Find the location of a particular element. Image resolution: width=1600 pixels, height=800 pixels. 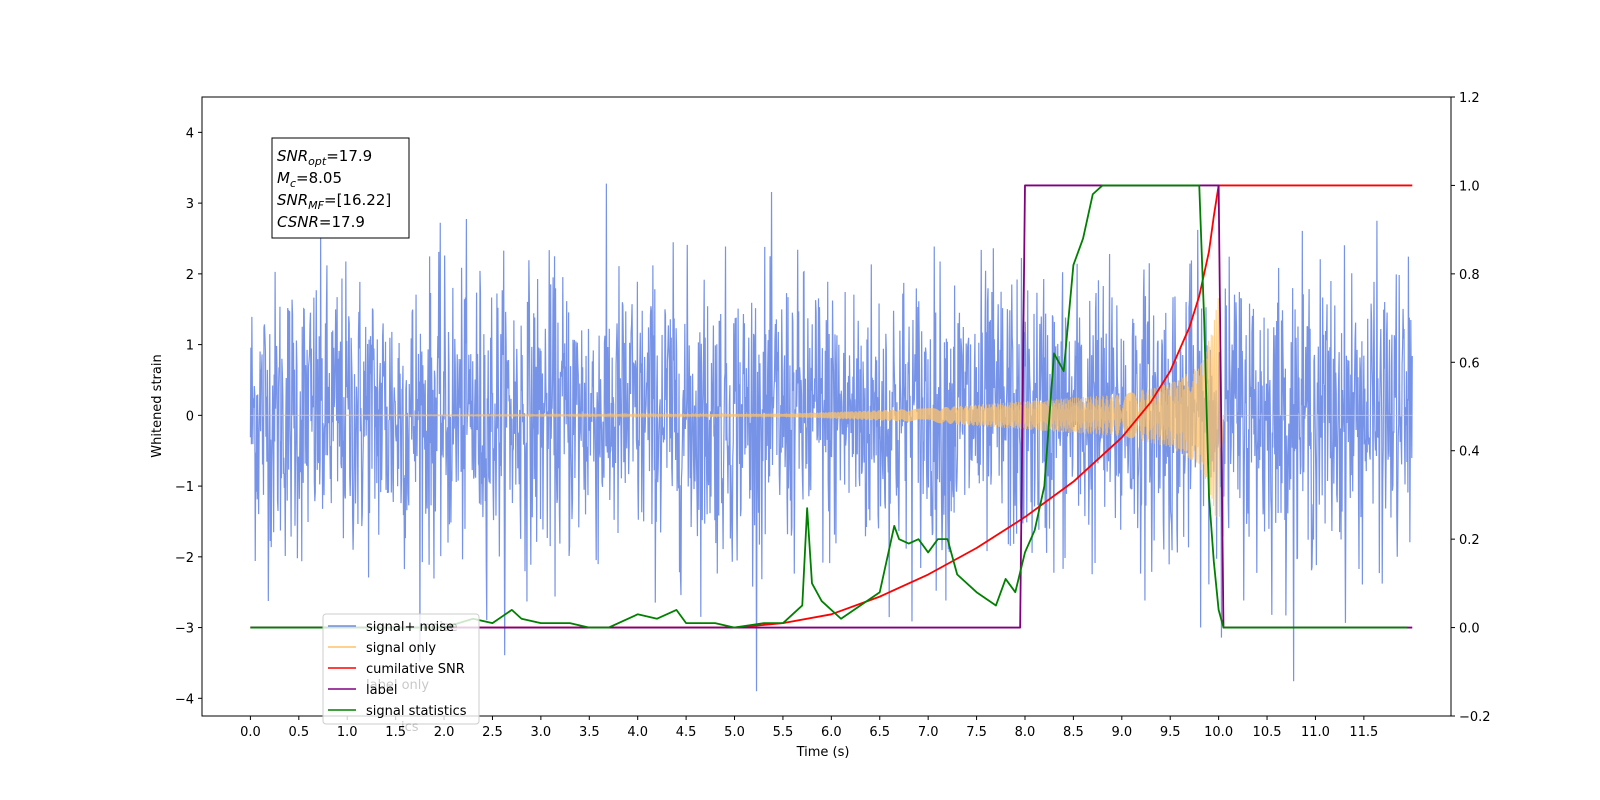

annotation-line: Mc=8.05 is located at coordinates (309, 179).